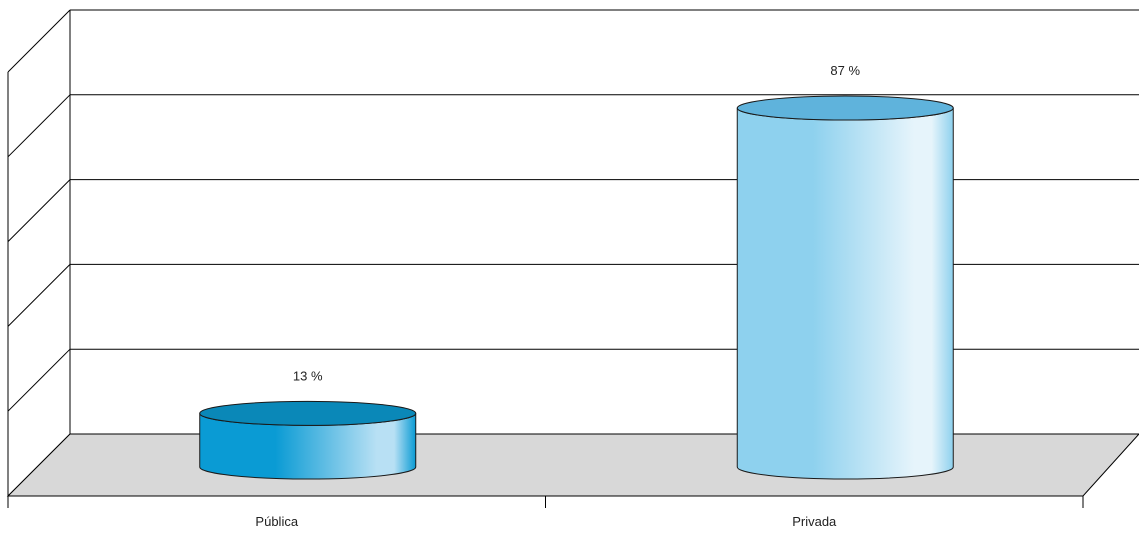  What do you see at coordinates (814, 521) in the screenshot?
I see `category-label: Privada` at bounding box center [814, 521].